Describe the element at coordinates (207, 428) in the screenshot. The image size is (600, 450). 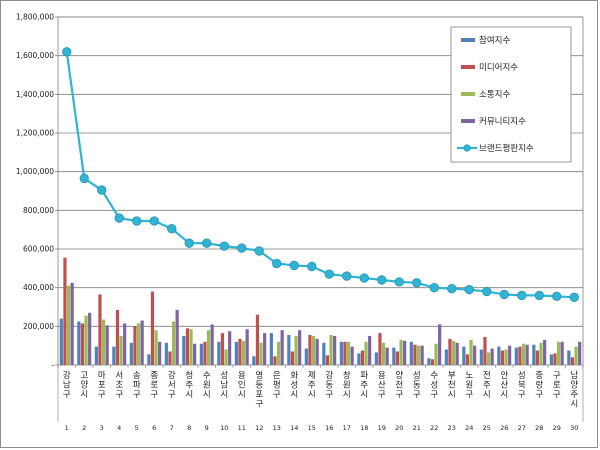
I see `x-rank-label: 9` at that location.